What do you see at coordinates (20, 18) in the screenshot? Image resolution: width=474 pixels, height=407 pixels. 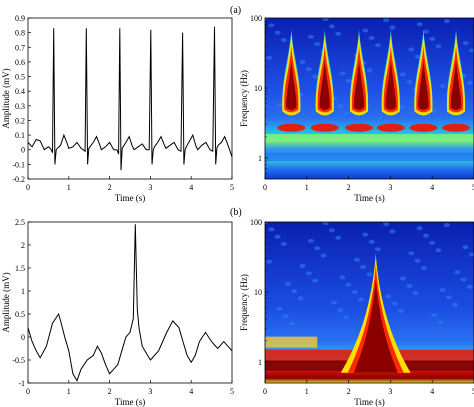 I see `y-tick-label: 0.9` at bounding box center [20, 18].